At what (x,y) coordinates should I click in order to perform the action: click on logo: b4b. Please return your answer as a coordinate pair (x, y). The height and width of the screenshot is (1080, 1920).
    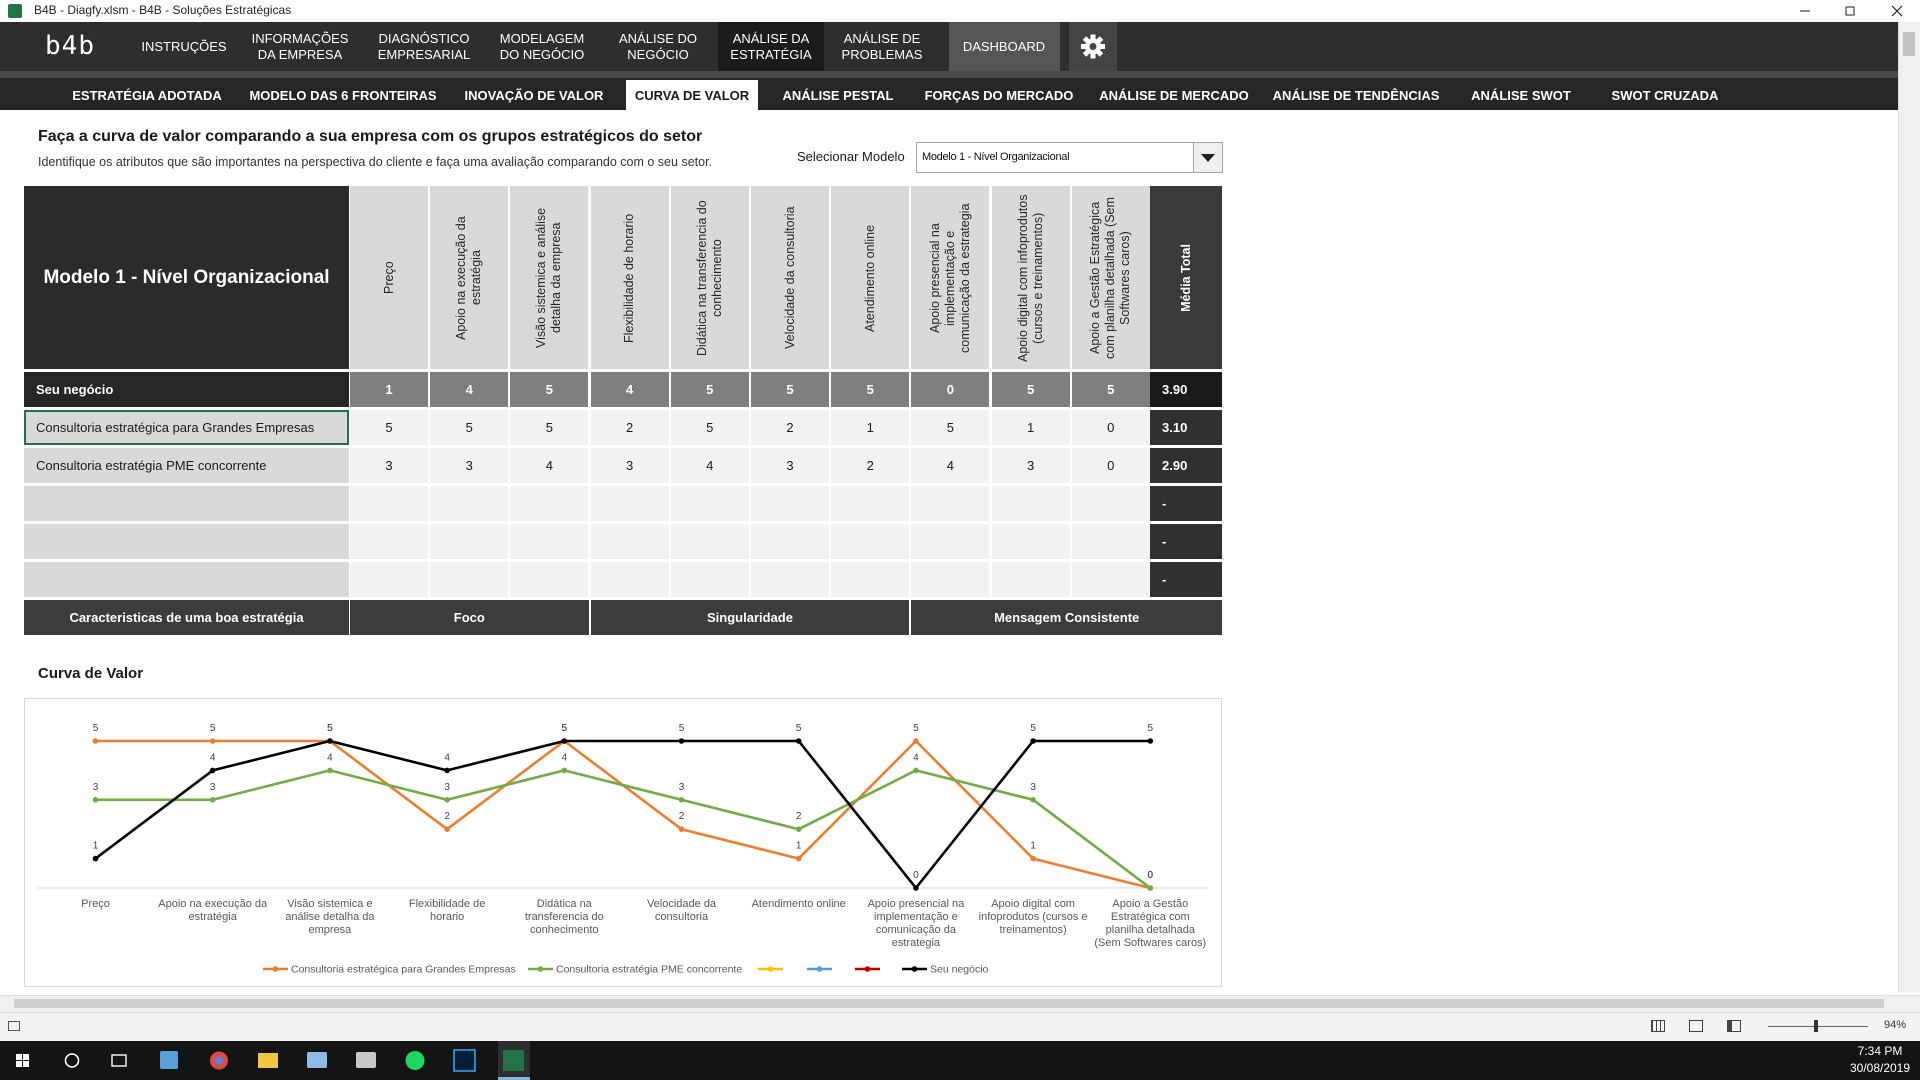
    Looking at the image, I should click on (70, 46).